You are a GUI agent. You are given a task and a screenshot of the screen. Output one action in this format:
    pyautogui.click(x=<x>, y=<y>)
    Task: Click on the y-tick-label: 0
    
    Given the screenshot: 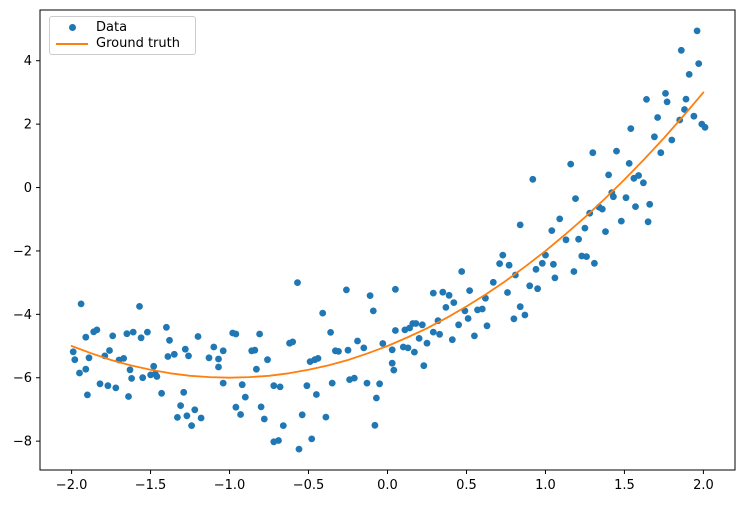 What is the action you would take?
    pyautogui.click(x=28, y=188)
    